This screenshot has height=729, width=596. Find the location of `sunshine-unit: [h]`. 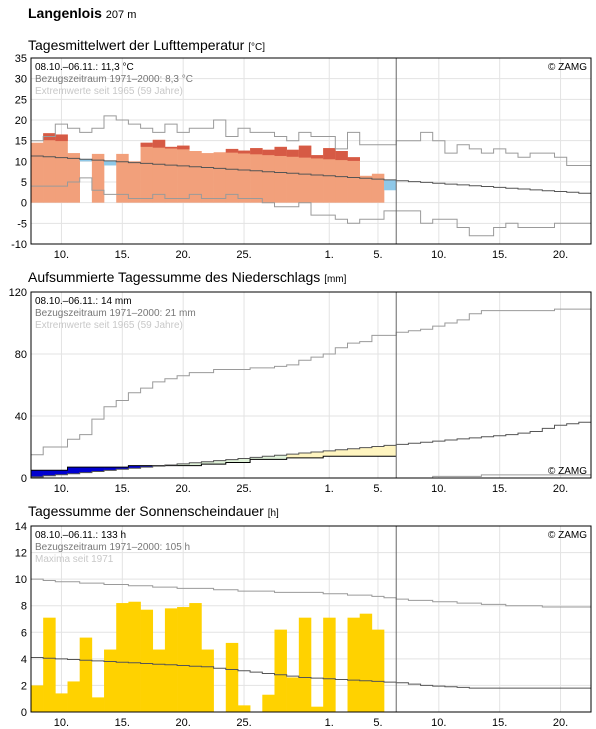

sunshine-unit: [h] is located at coordinates (273, 513).